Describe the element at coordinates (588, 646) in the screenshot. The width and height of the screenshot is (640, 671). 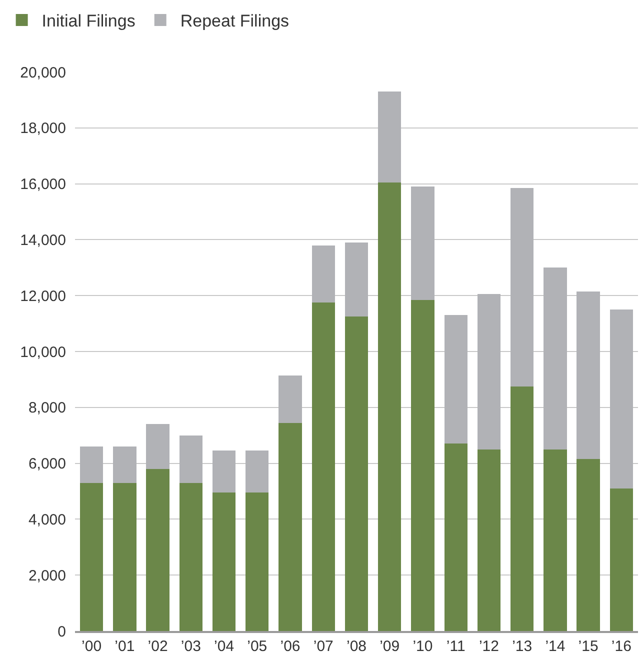
I see `x-tick-label: ’15` at that location.